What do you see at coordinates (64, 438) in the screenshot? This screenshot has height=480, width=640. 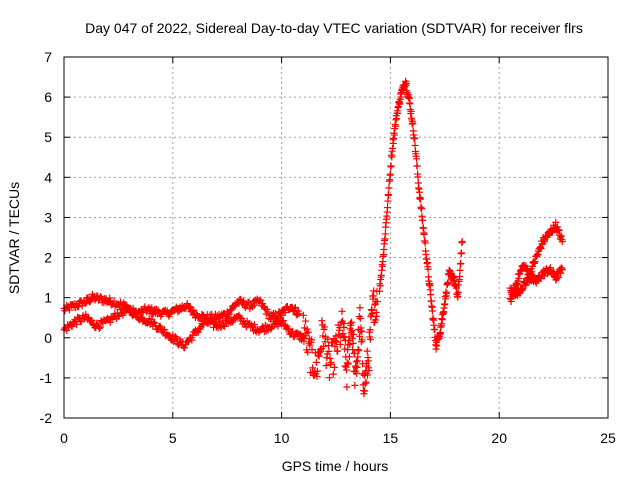 I see `x-tick-label: 0` at bounding box center [64, 438].